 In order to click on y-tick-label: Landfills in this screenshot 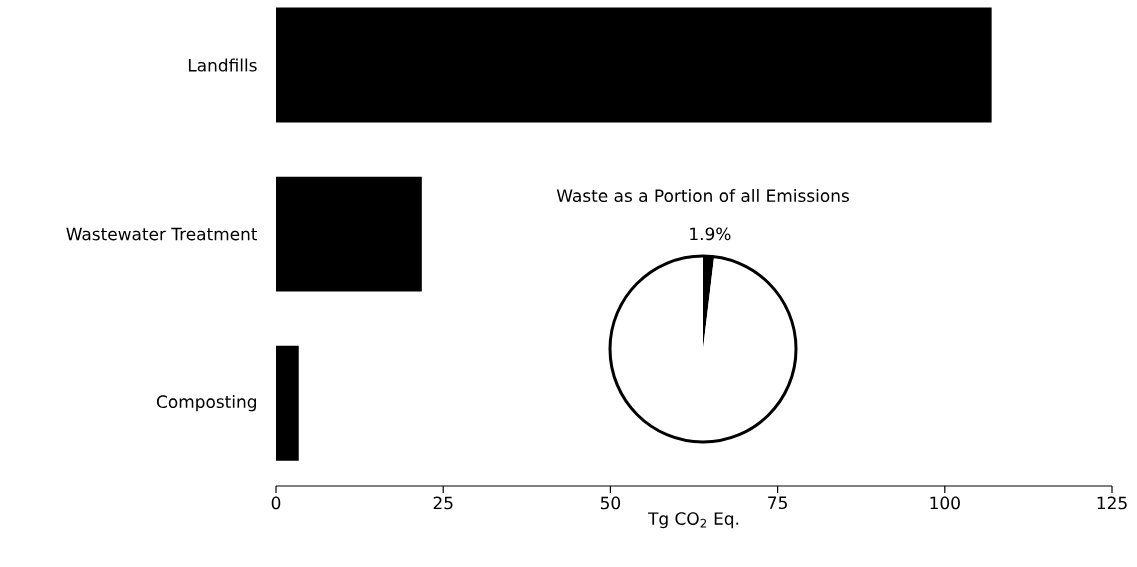, I will do `click(222, 65)`.